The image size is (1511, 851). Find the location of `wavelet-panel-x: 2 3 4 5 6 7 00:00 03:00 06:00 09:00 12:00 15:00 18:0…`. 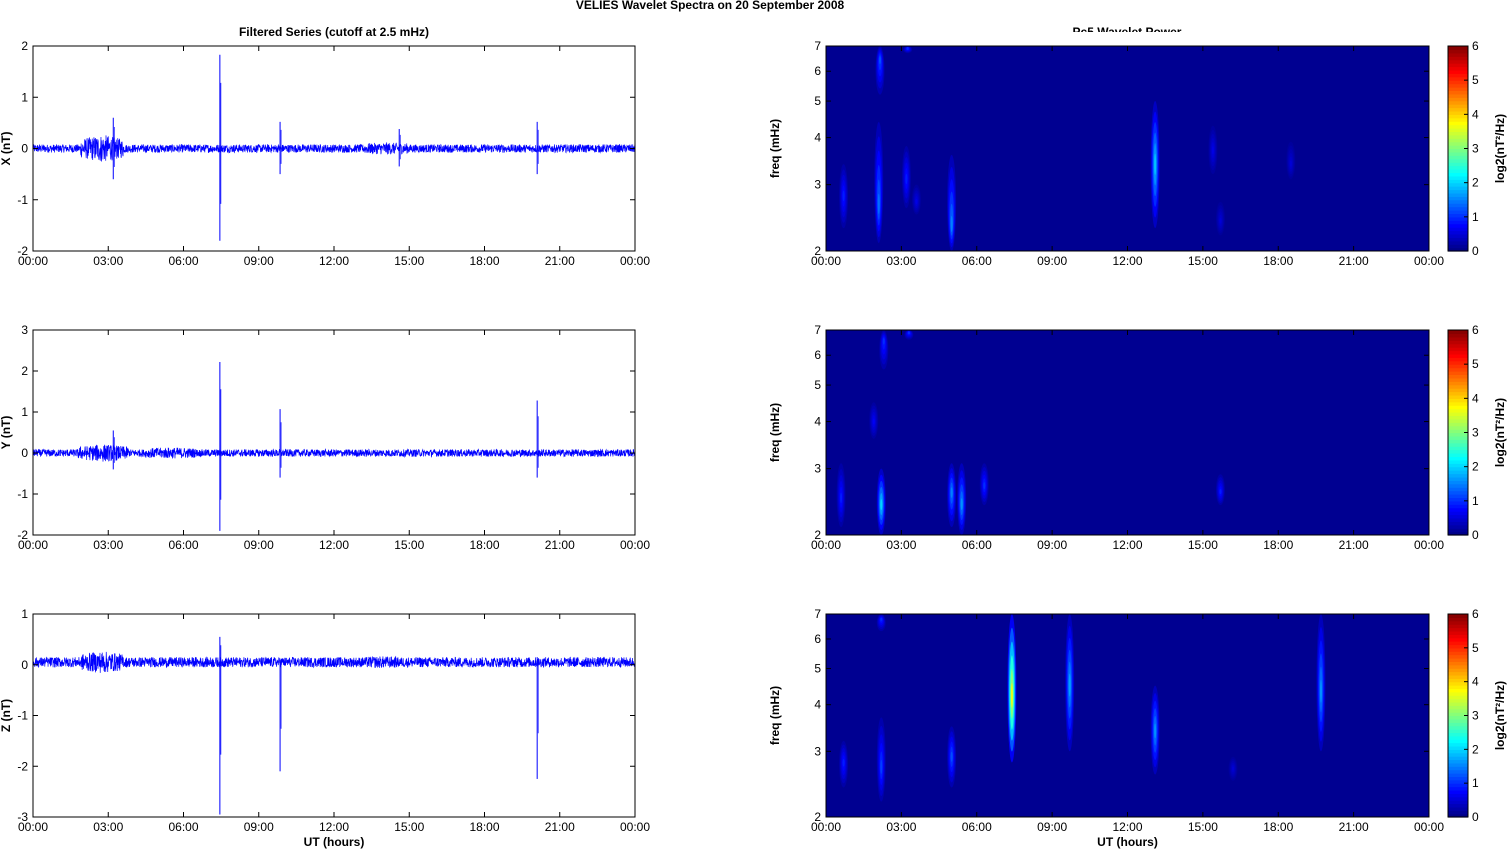

wavelet-panel-x: 2 3 4 5 6 7 00:00 03:00 06:00 09:00 12:00 15:00 18:0… is located at coordinates (1131, 150).